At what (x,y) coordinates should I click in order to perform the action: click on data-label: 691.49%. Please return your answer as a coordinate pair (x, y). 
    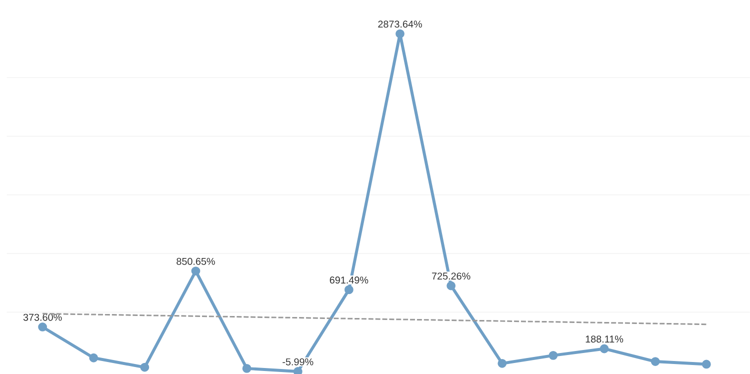
    Looking at the image, I should click on (349, 280).